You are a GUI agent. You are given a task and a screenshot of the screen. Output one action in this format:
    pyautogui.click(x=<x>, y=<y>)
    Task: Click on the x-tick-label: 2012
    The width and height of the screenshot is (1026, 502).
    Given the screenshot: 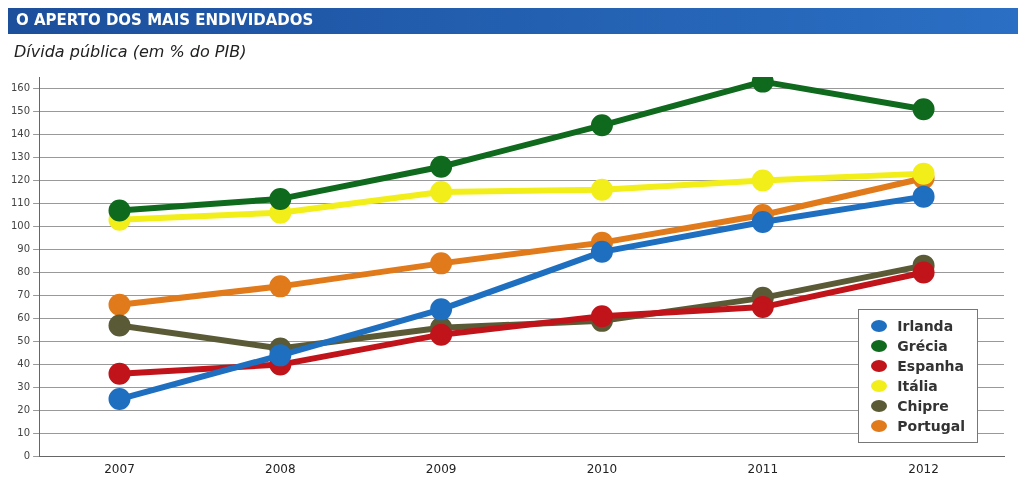 What is the action you would take?
    pyautogui.click(x=923, y=468)
    